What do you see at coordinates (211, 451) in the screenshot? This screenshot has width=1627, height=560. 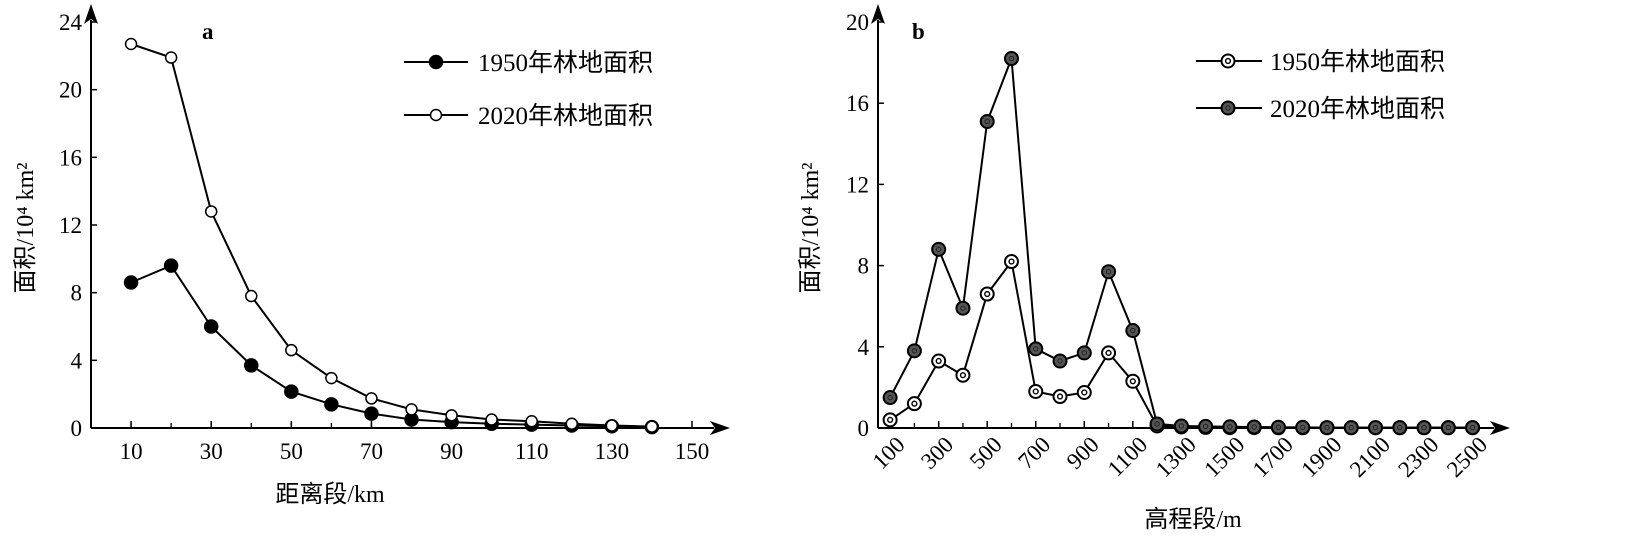 I see `x-tick-label-a: 30` at bounding box center [211, 451].